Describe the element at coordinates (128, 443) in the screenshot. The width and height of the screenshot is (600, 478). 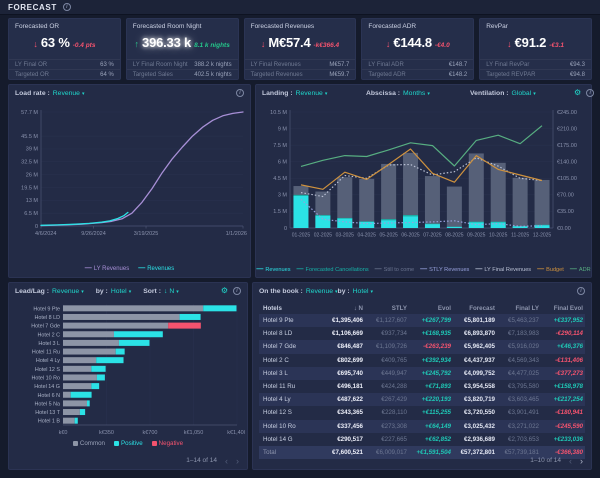
I see `legend-item: Positive` at that location.